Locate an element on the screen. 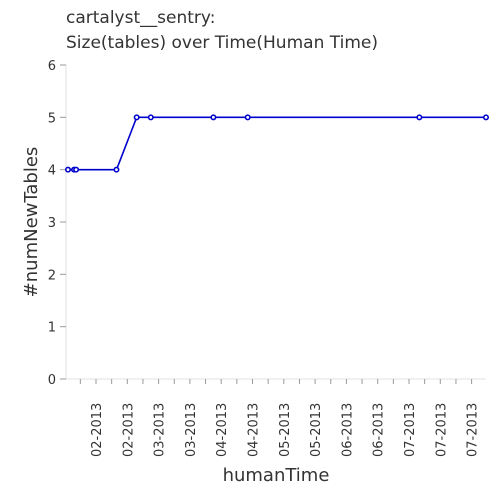  y-tick-label: 1 is located at coordinates (52, 328).